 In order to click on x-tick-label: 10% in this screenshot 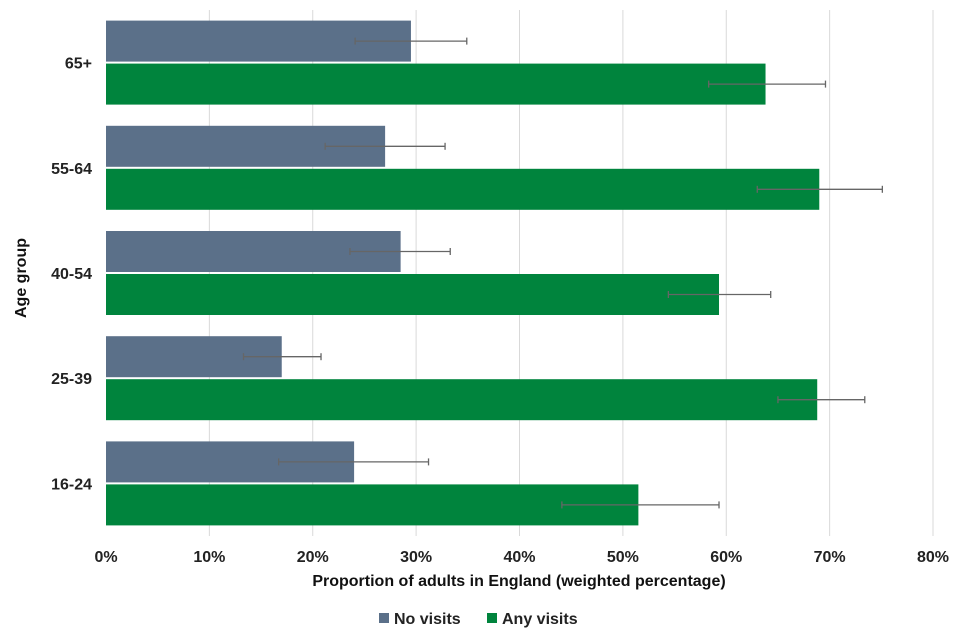, I will do `click(209, 557)`.